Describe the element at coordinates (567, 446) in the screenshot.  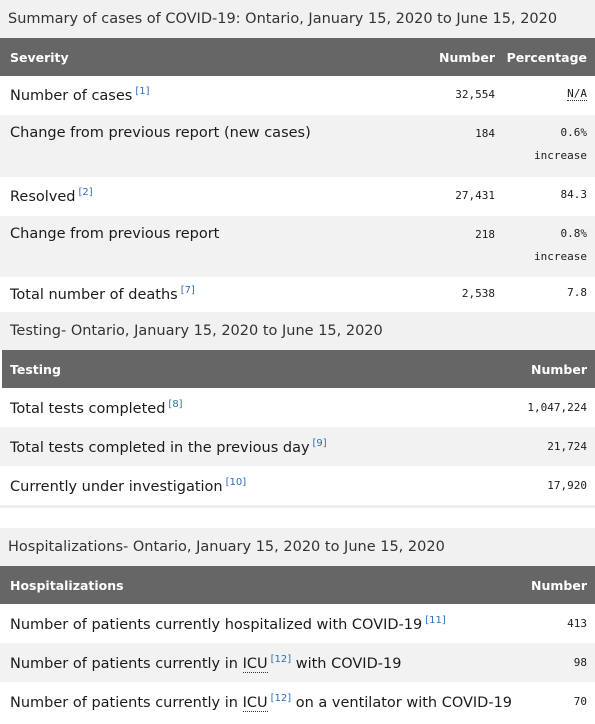
I see `row-number: 21,724` at that location.